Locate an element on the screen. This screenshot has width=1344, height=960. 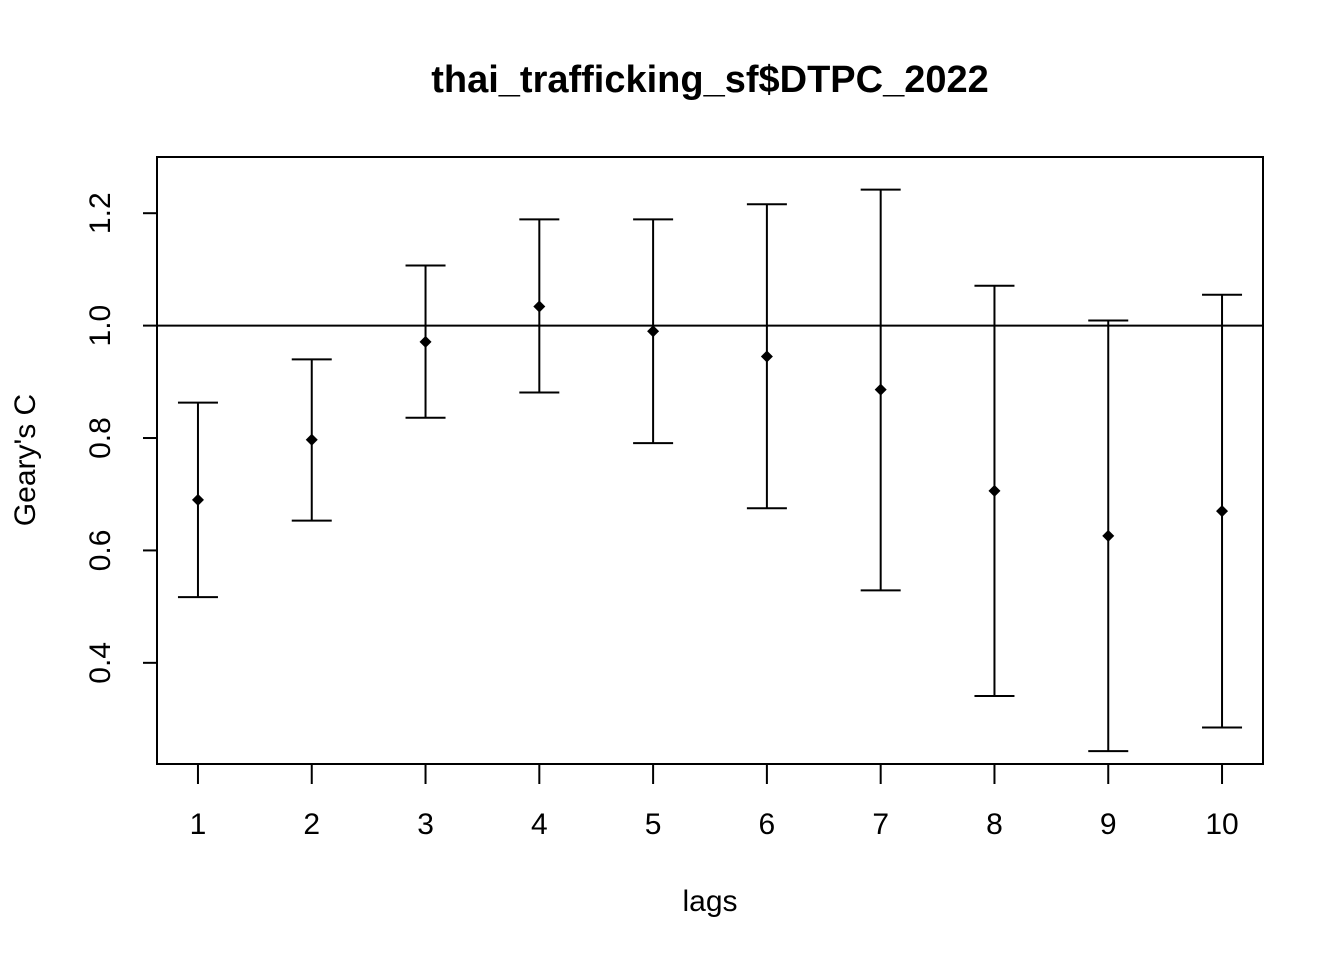
x-tick-label: 2 is located at coordinates (311, 824).